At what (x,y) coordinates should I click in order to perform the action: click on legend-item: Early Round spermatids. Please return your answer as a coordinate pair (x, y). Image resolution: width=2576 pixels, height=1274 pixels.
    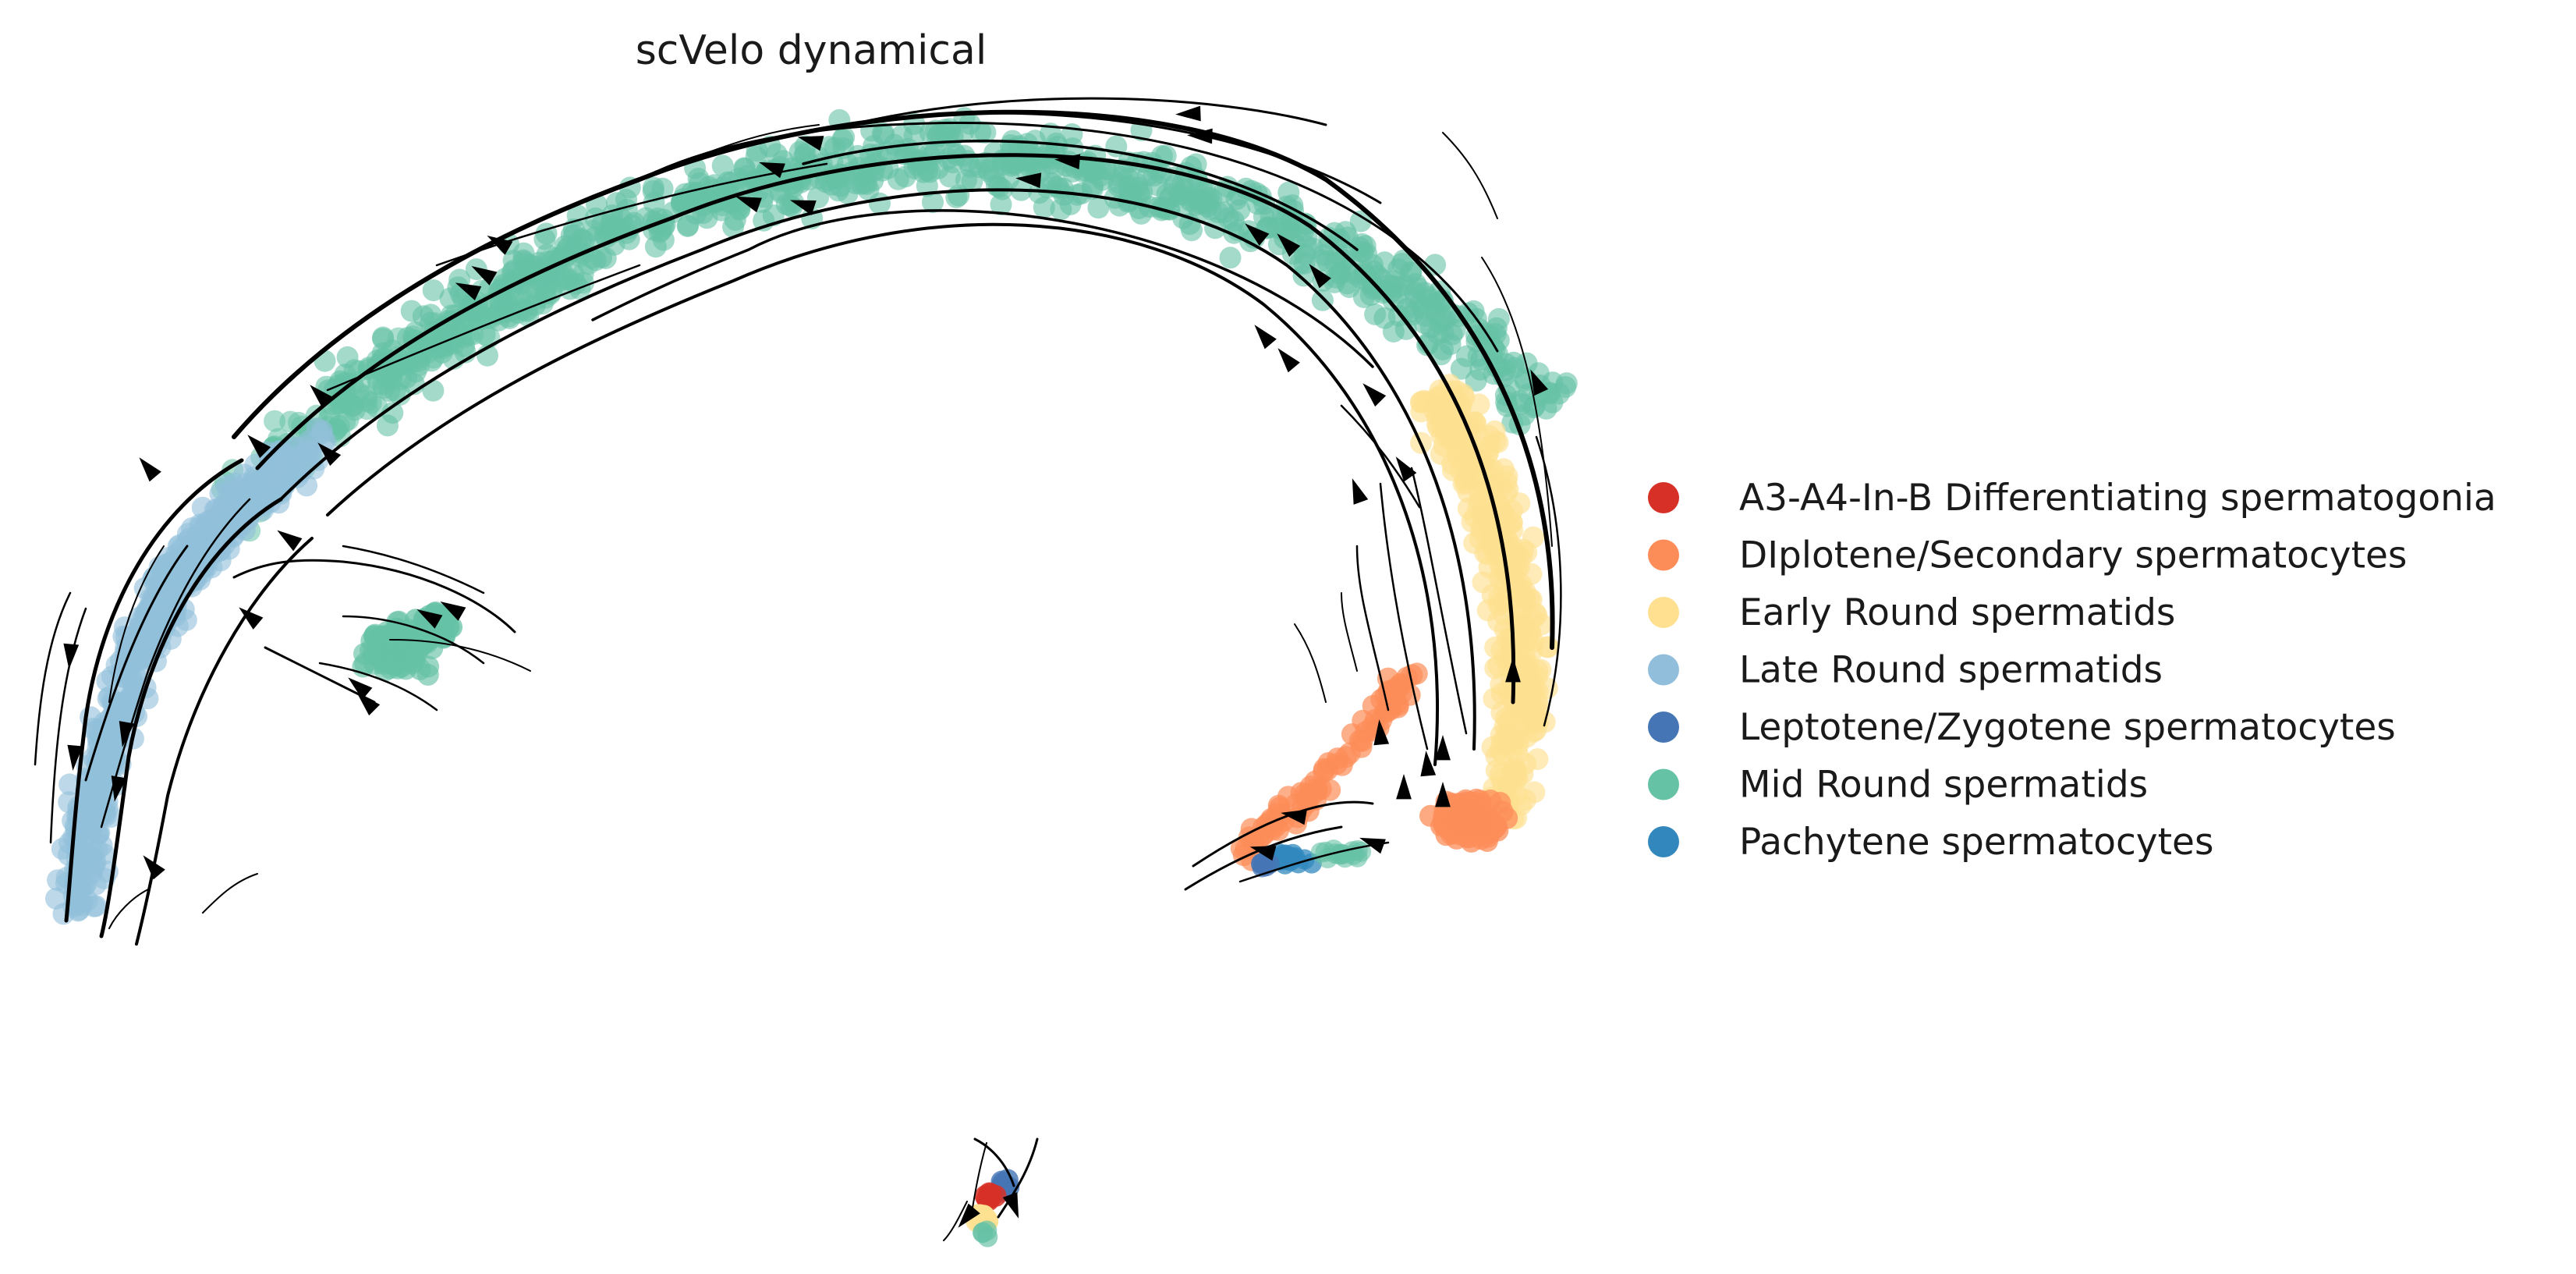
    Looking at the image, I should click on (1911, 612).